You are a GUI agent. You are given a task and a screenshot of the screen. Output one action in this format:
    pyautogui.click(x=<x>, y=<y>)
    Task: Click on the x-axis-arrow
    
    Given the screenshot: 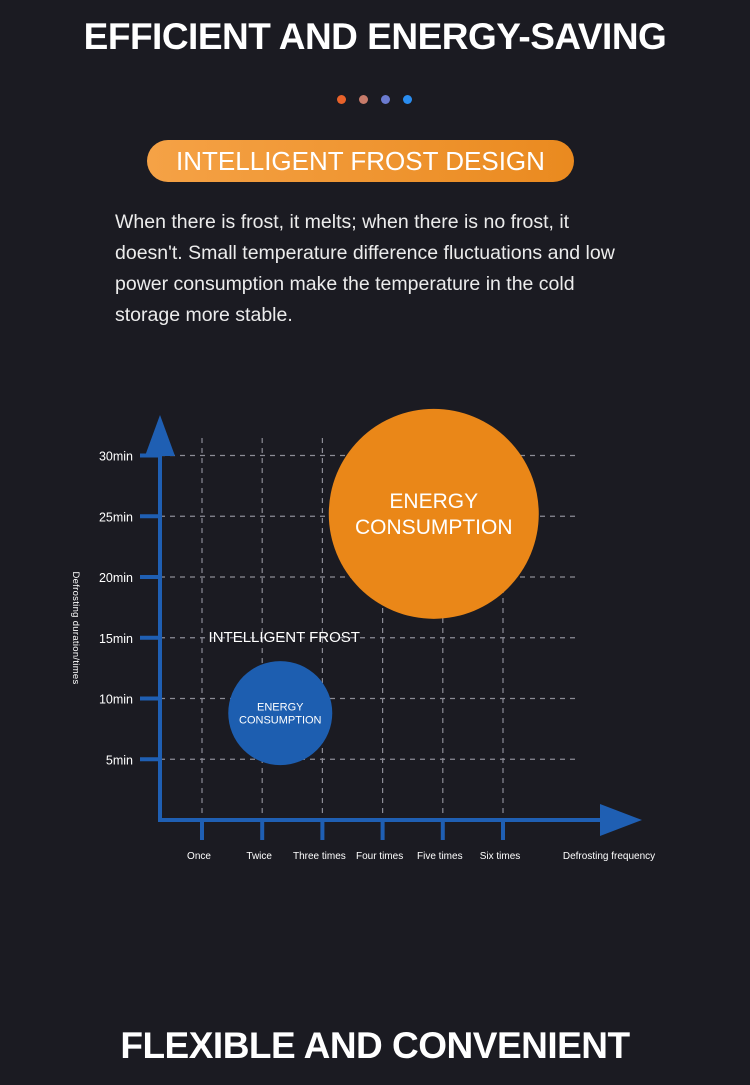 What is the action you would take?
    pyautogui.click(x=621, y=820)
    